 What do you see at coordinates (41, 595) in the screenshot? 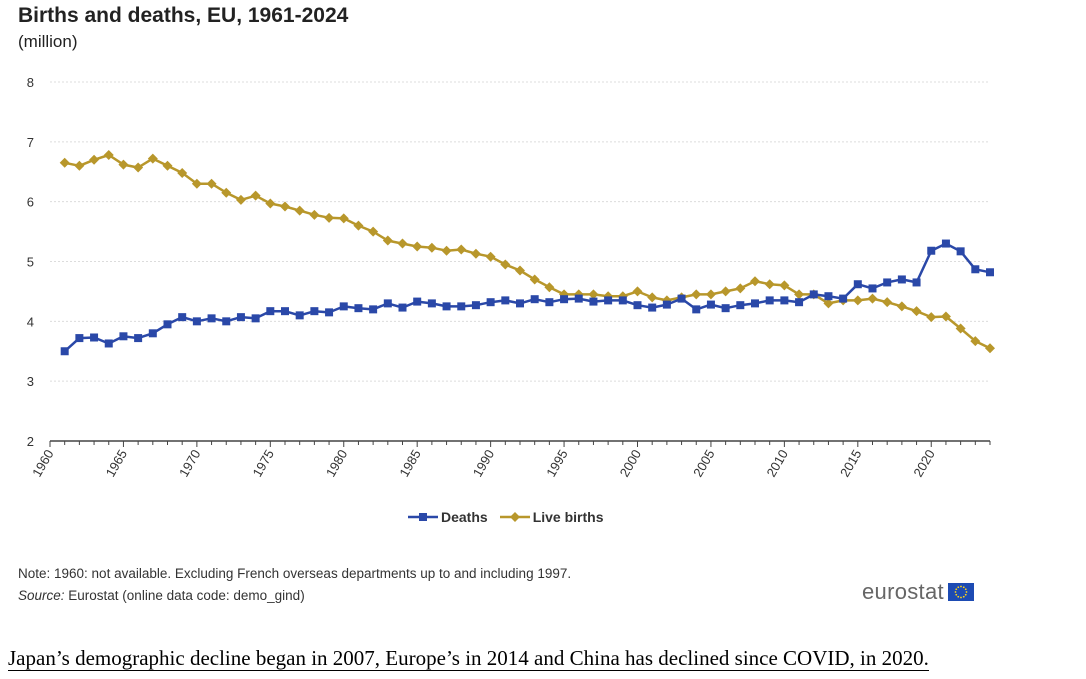
I see `source-label: Source:` at bounding box center [41, 595].